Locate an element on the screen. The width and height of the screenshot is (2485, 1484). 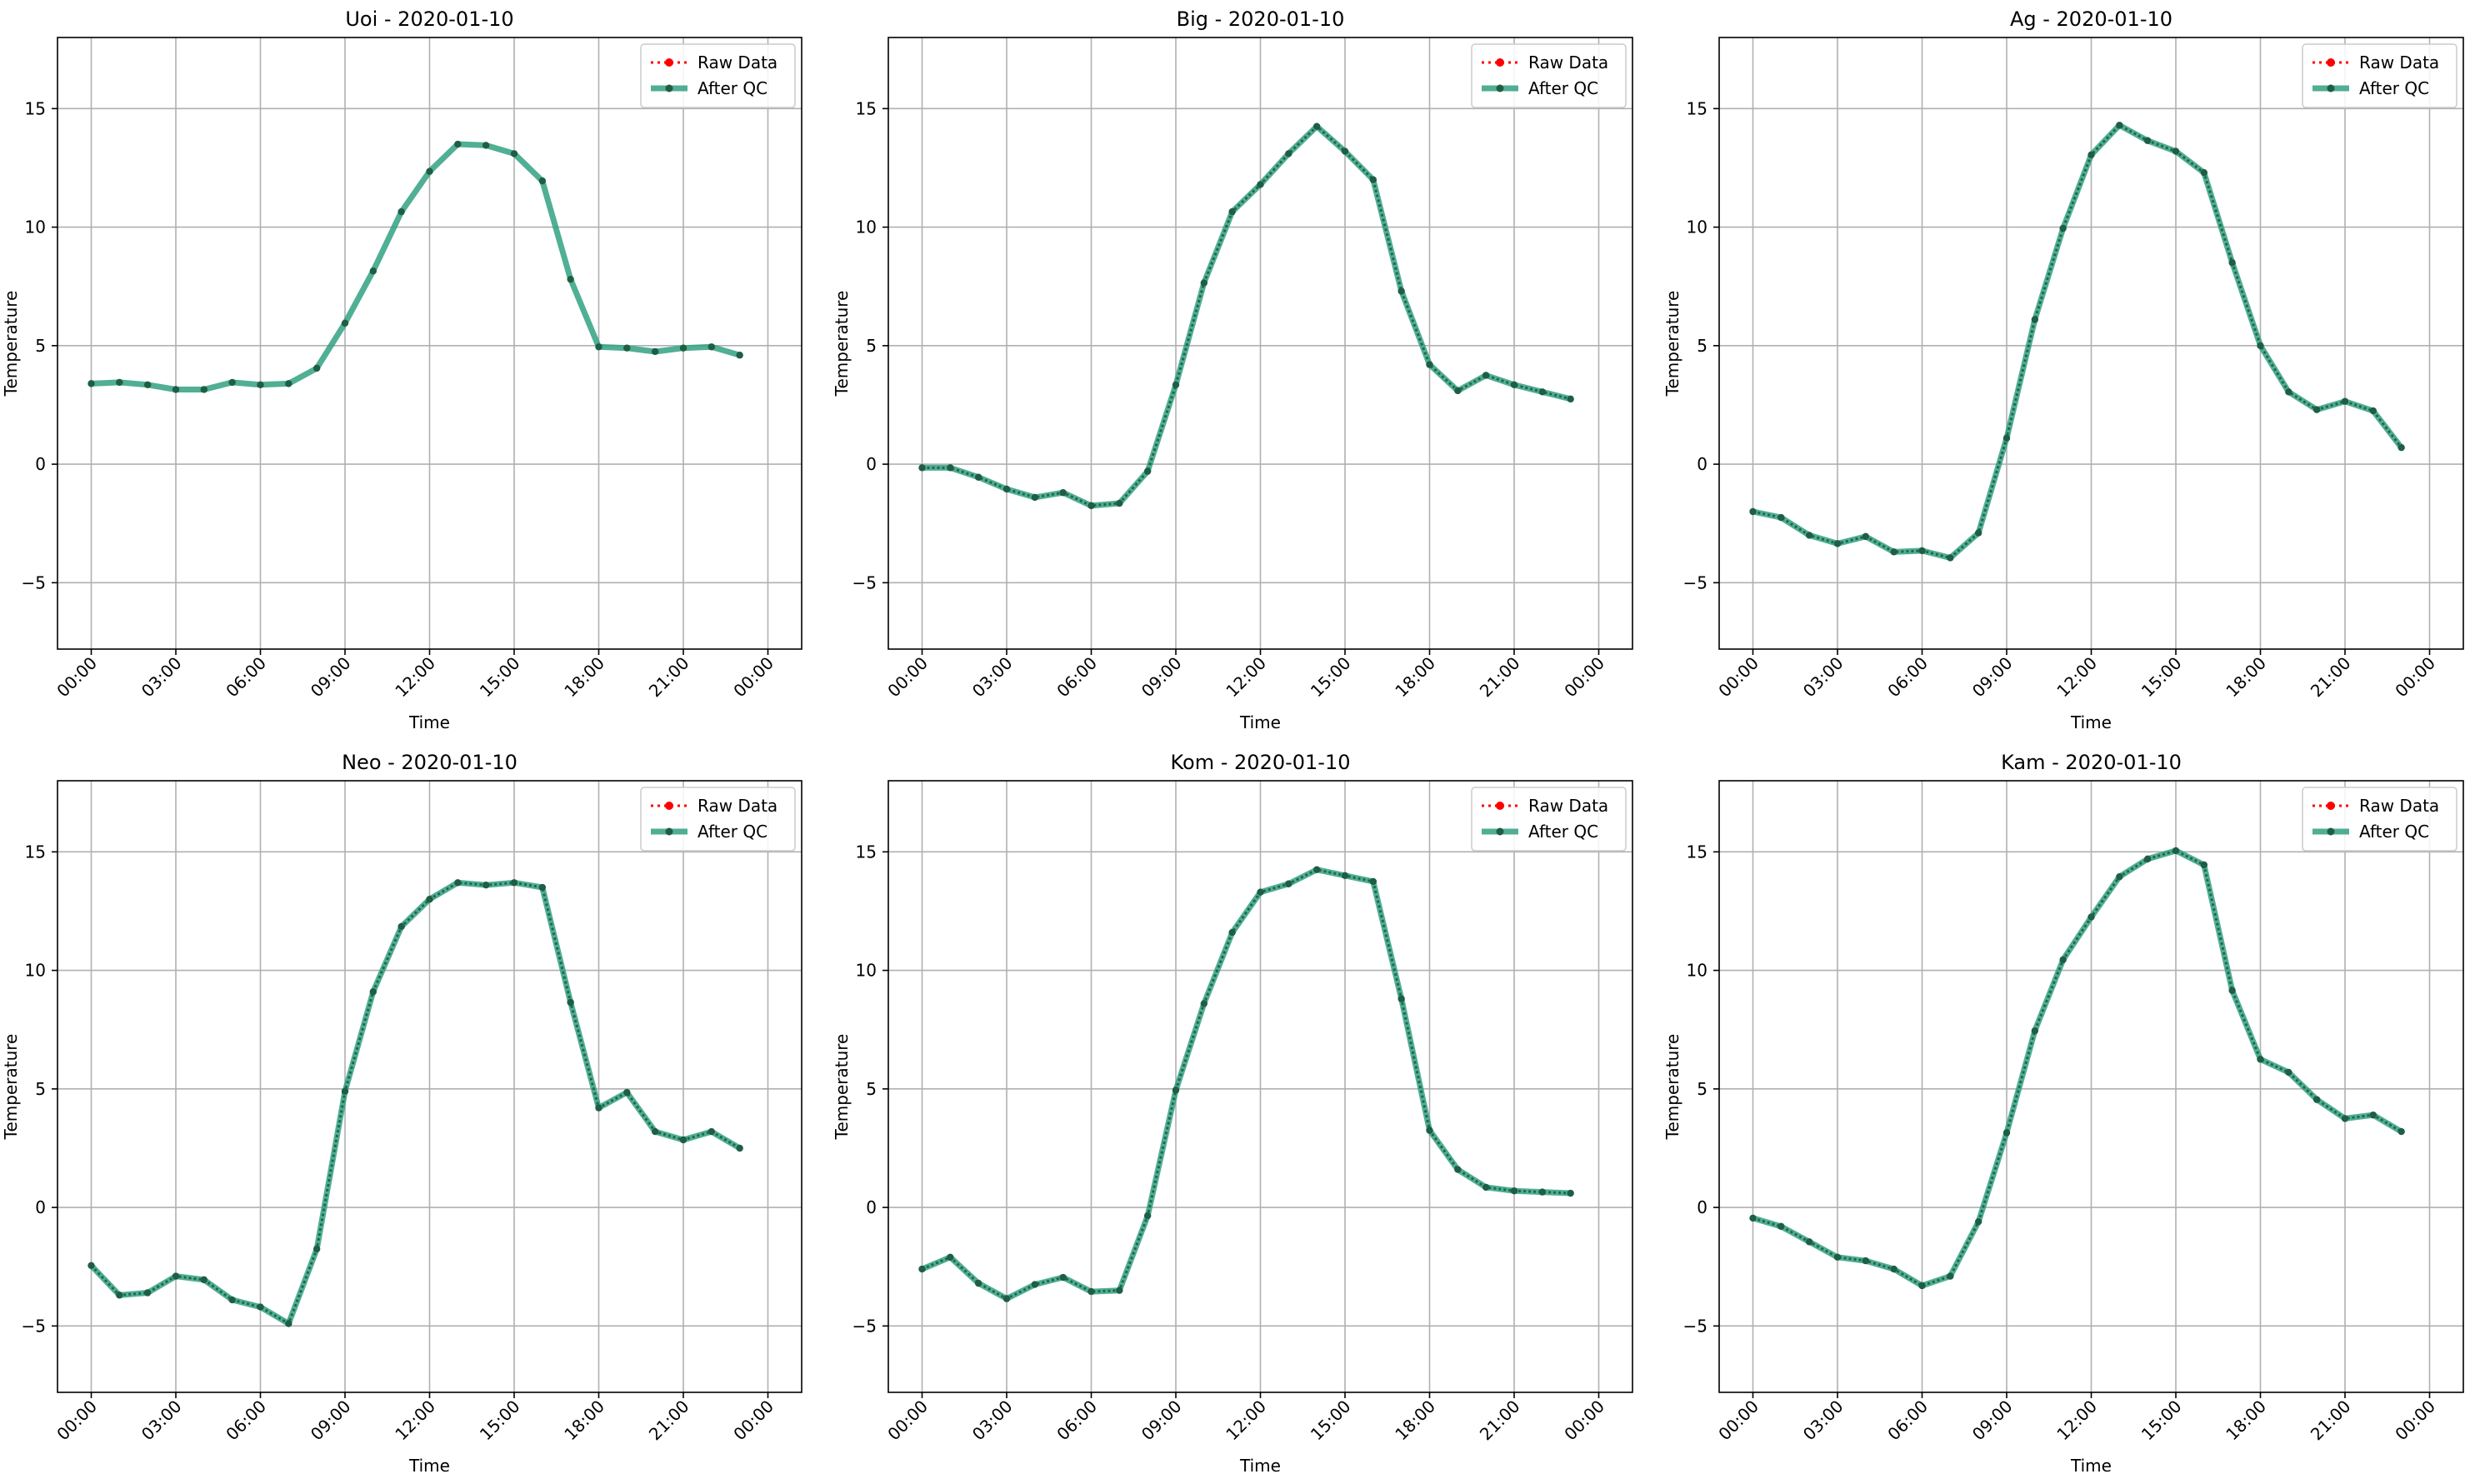
chart-title: Kom - 2020-01-10 is located at coordinates (1261, 762).